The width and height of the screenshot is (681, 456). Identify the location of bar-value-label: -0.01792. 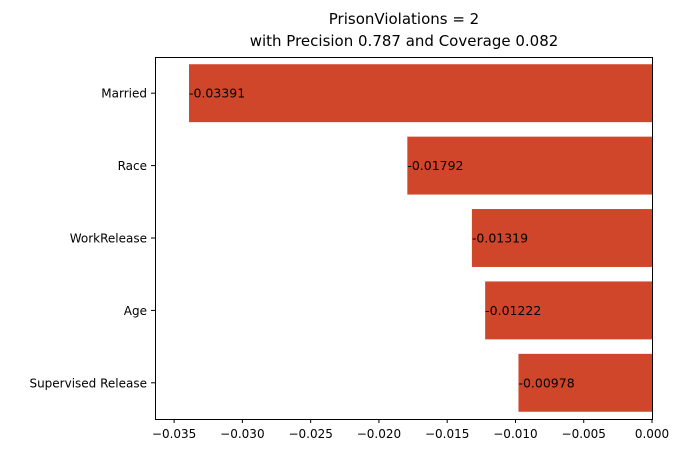
(435, 165).